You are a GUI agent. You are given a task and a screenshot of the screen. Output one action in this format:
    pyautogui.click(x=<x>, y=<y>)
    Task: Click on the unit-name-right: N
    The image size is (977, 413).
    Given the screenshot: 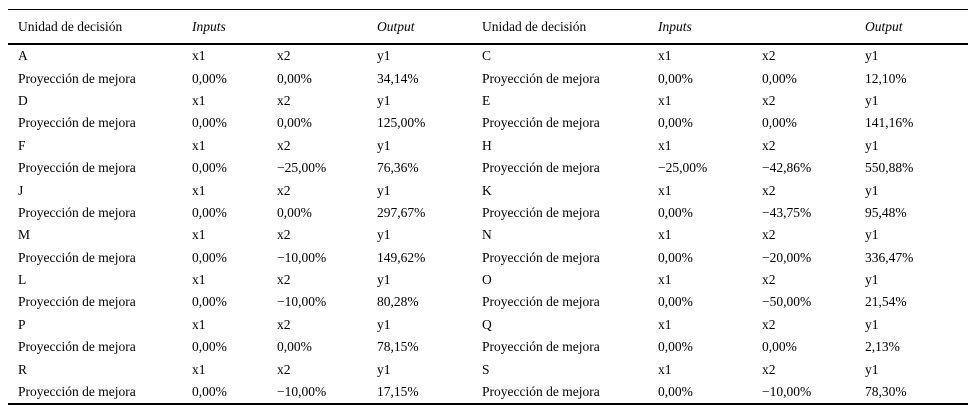 What is the action you would take?
    pyautogui.click(x=487, y=235)
    